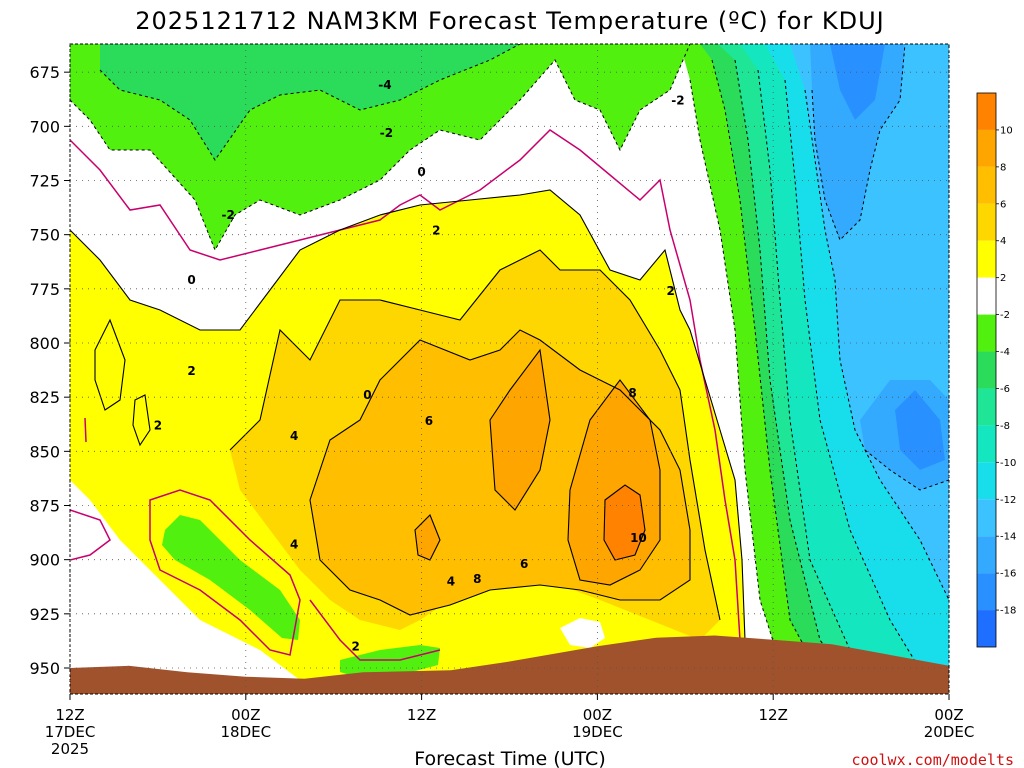  I want to click on y-tick-label: 875, so click(44, 506).